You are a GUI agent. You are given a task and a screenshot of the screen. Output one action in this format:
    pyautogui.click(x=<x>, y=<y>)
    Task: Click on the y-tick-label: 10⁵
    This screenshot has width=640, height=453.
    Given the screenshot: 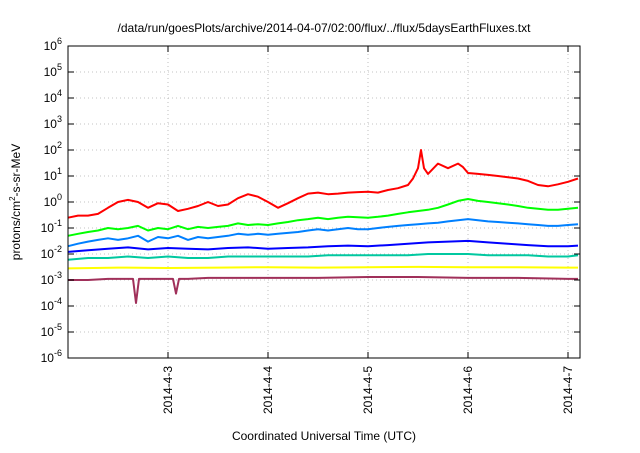 What is the action you would take?
    pyautogui.click(x=53, y=70)
    